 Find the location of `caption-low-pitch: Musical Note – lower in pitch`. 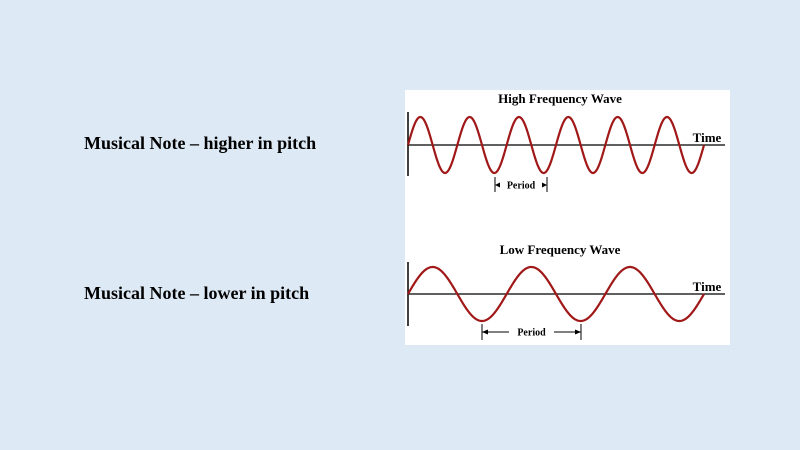

caption-low-pitch: Musical Note – lower in pitch is located at coordinates (197, 293).